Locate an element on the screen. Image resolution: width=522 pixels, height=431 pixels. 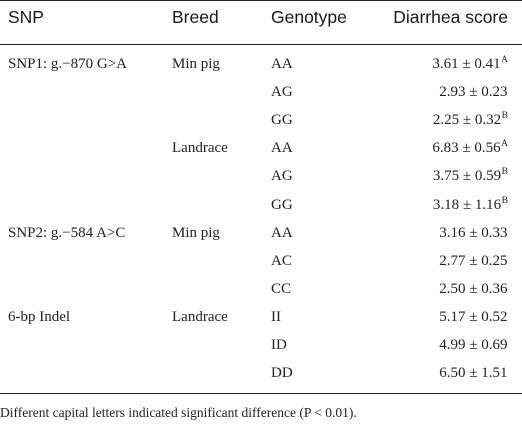
cell-diarrhea-score: 2.77 ± 0.25 is located at coordinates (473, 261).